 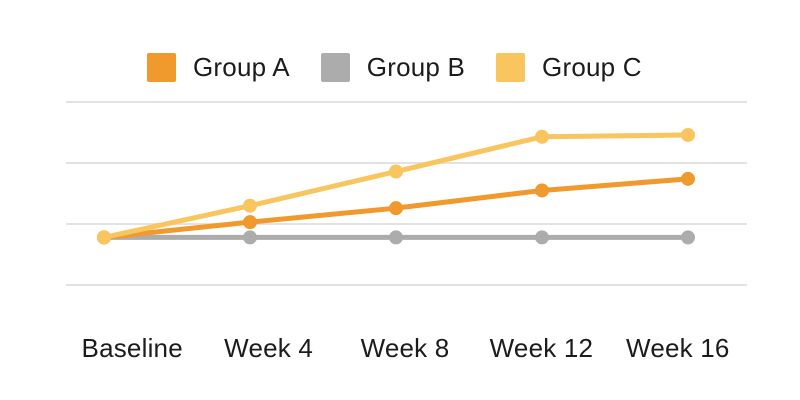 I want to click on x-axis-label: Week 4, so click(x=269, y=348).